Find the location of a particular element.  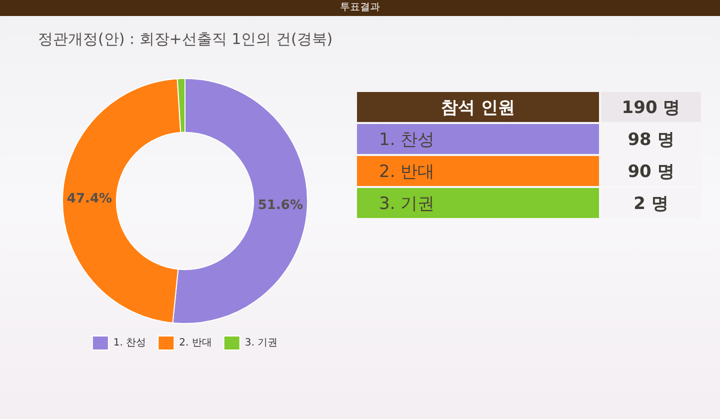

data-label: 47.4% is located at coordinates (89, 199).